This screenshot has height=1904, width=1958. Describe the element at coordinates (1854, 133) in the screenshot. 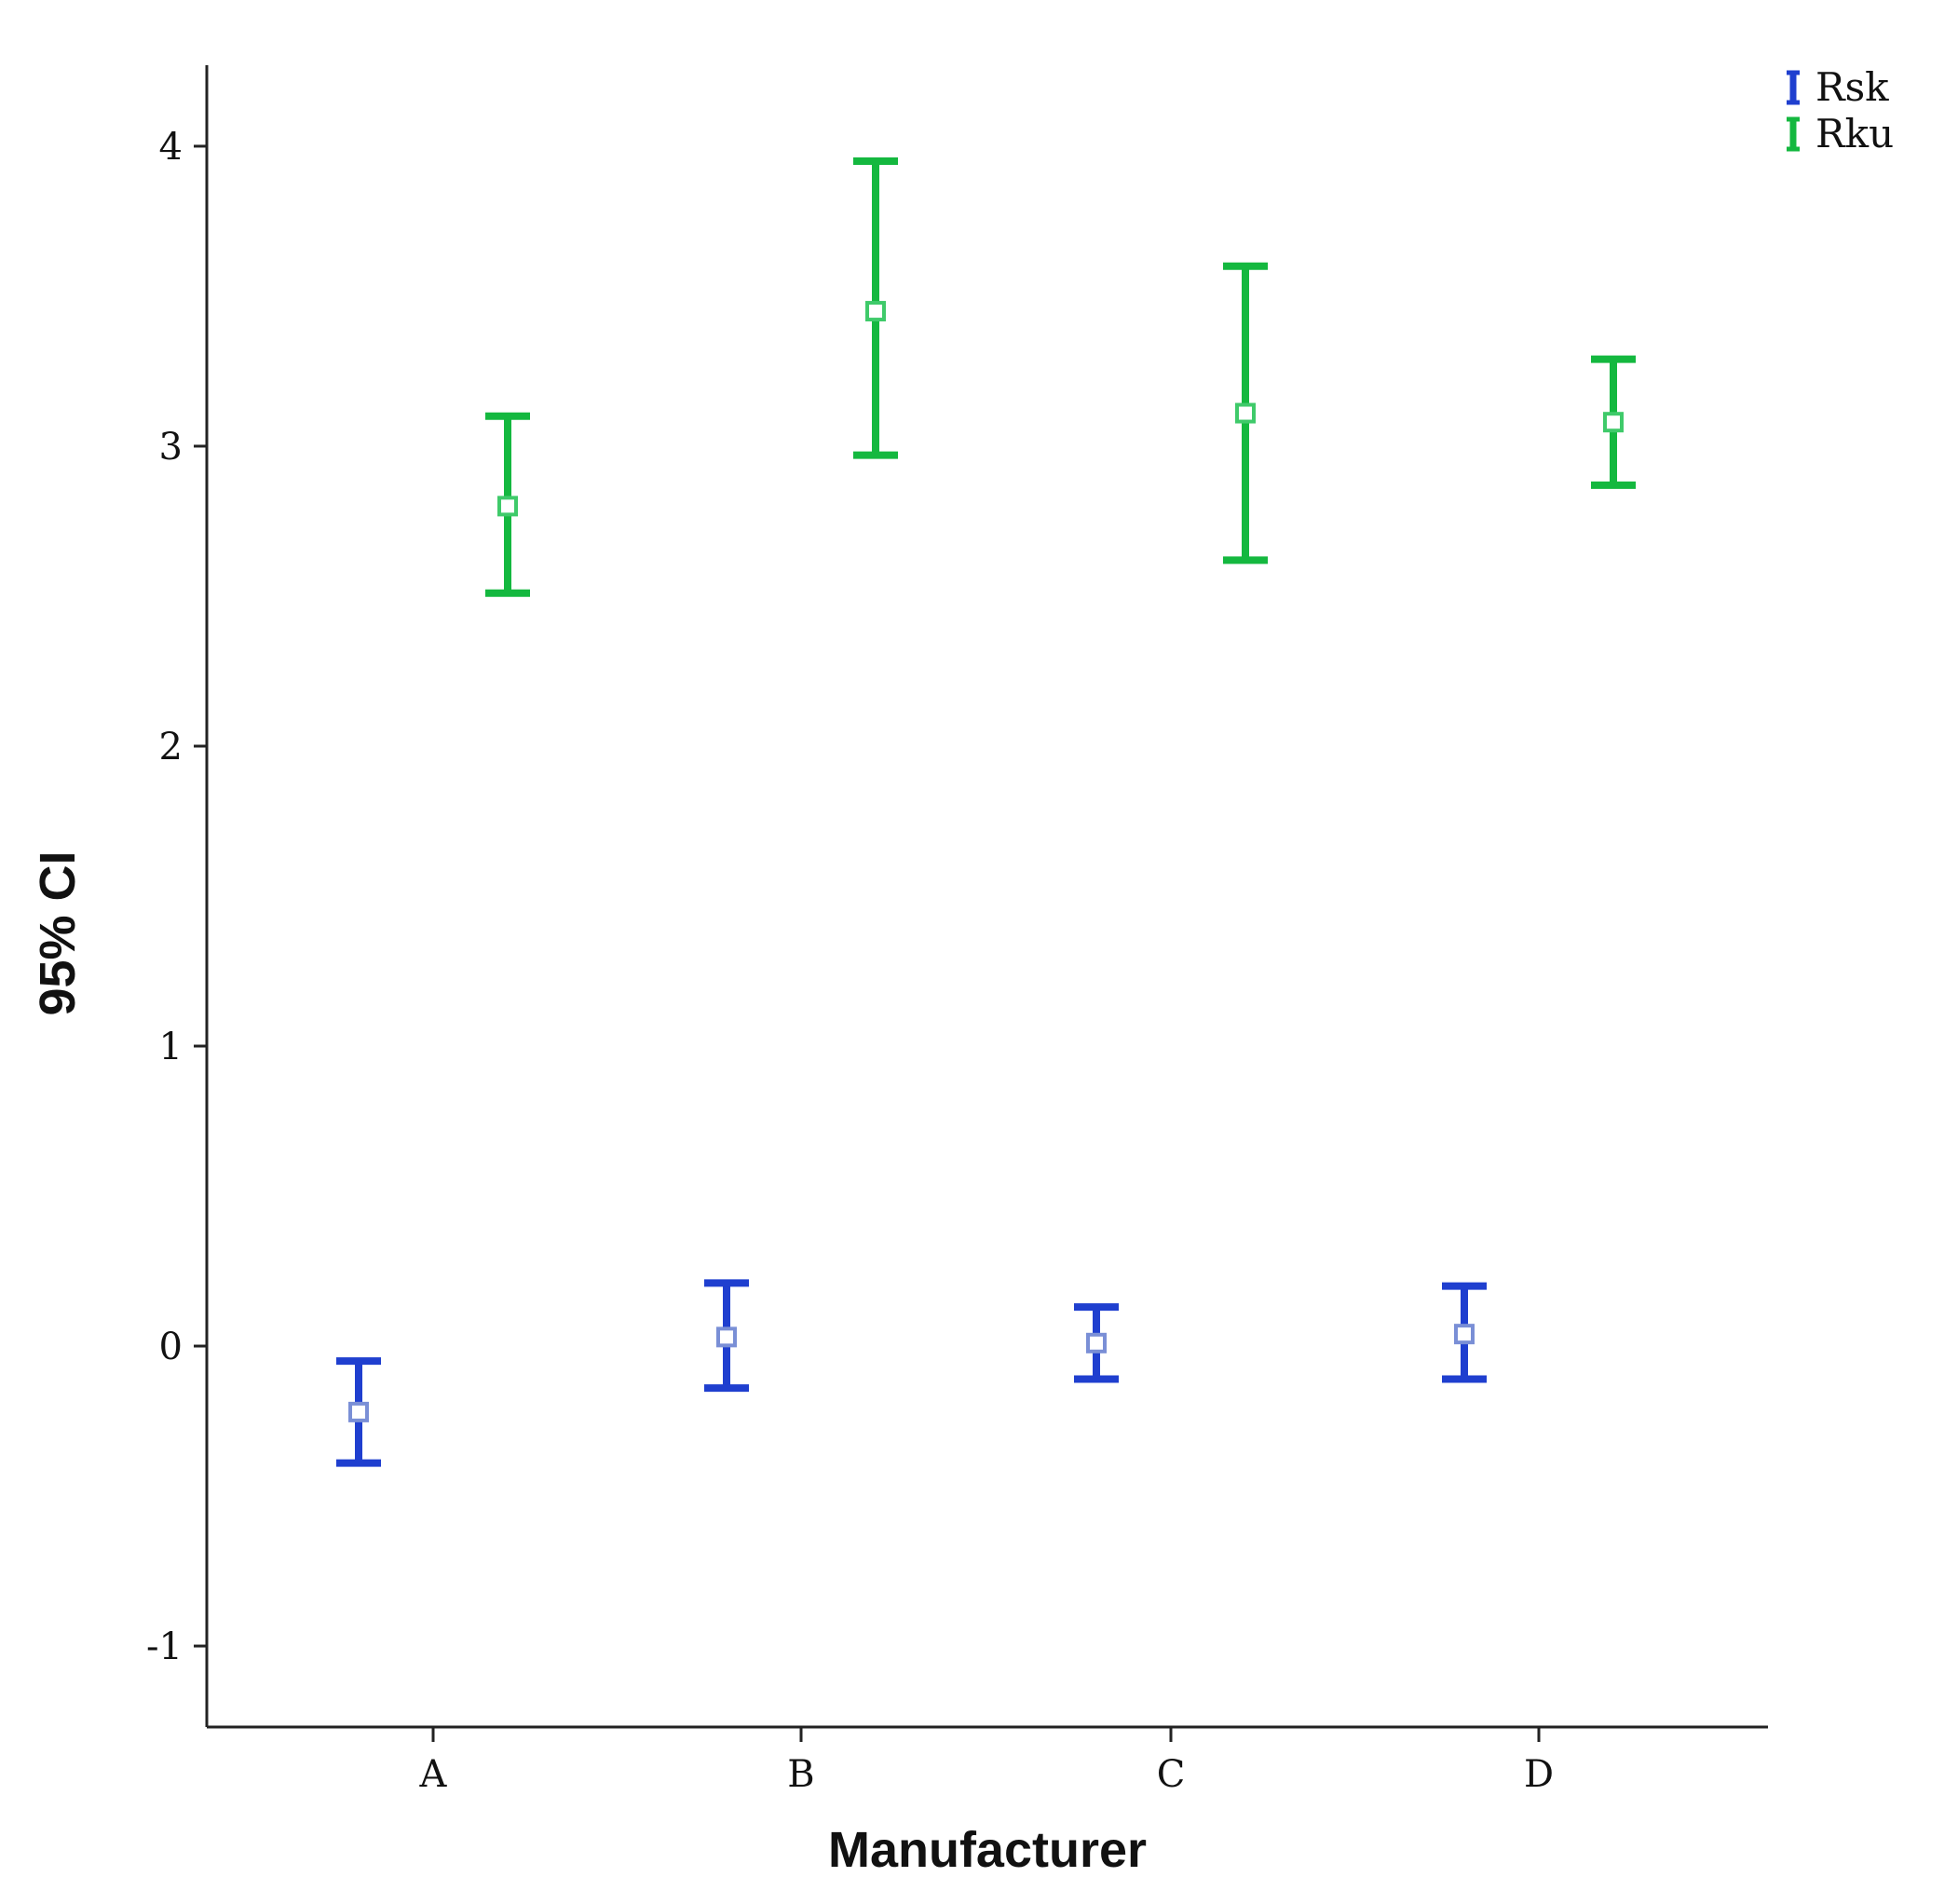

I see `legend-label: Rku` at that location.